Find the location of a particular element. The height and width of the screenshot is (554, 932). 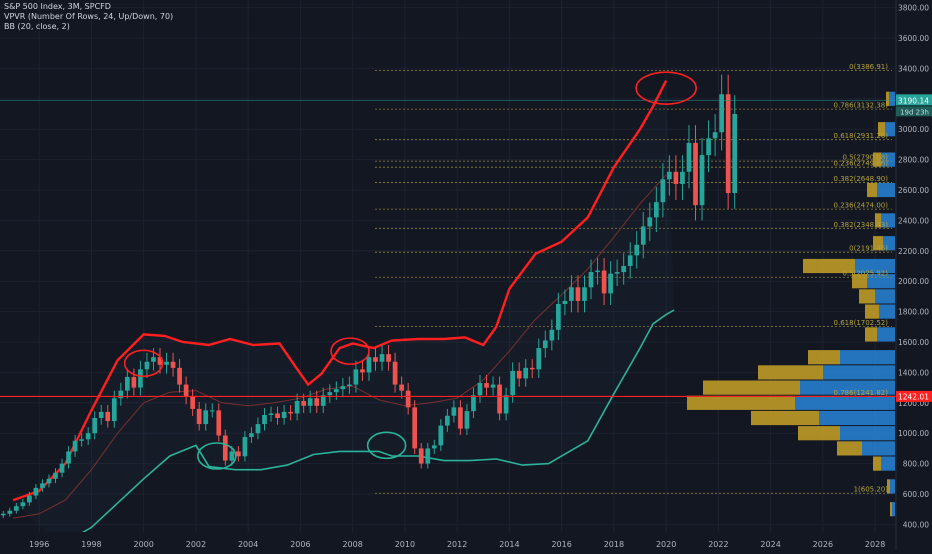

x-tick-label: 2028 is located at coordinates (875, 544).